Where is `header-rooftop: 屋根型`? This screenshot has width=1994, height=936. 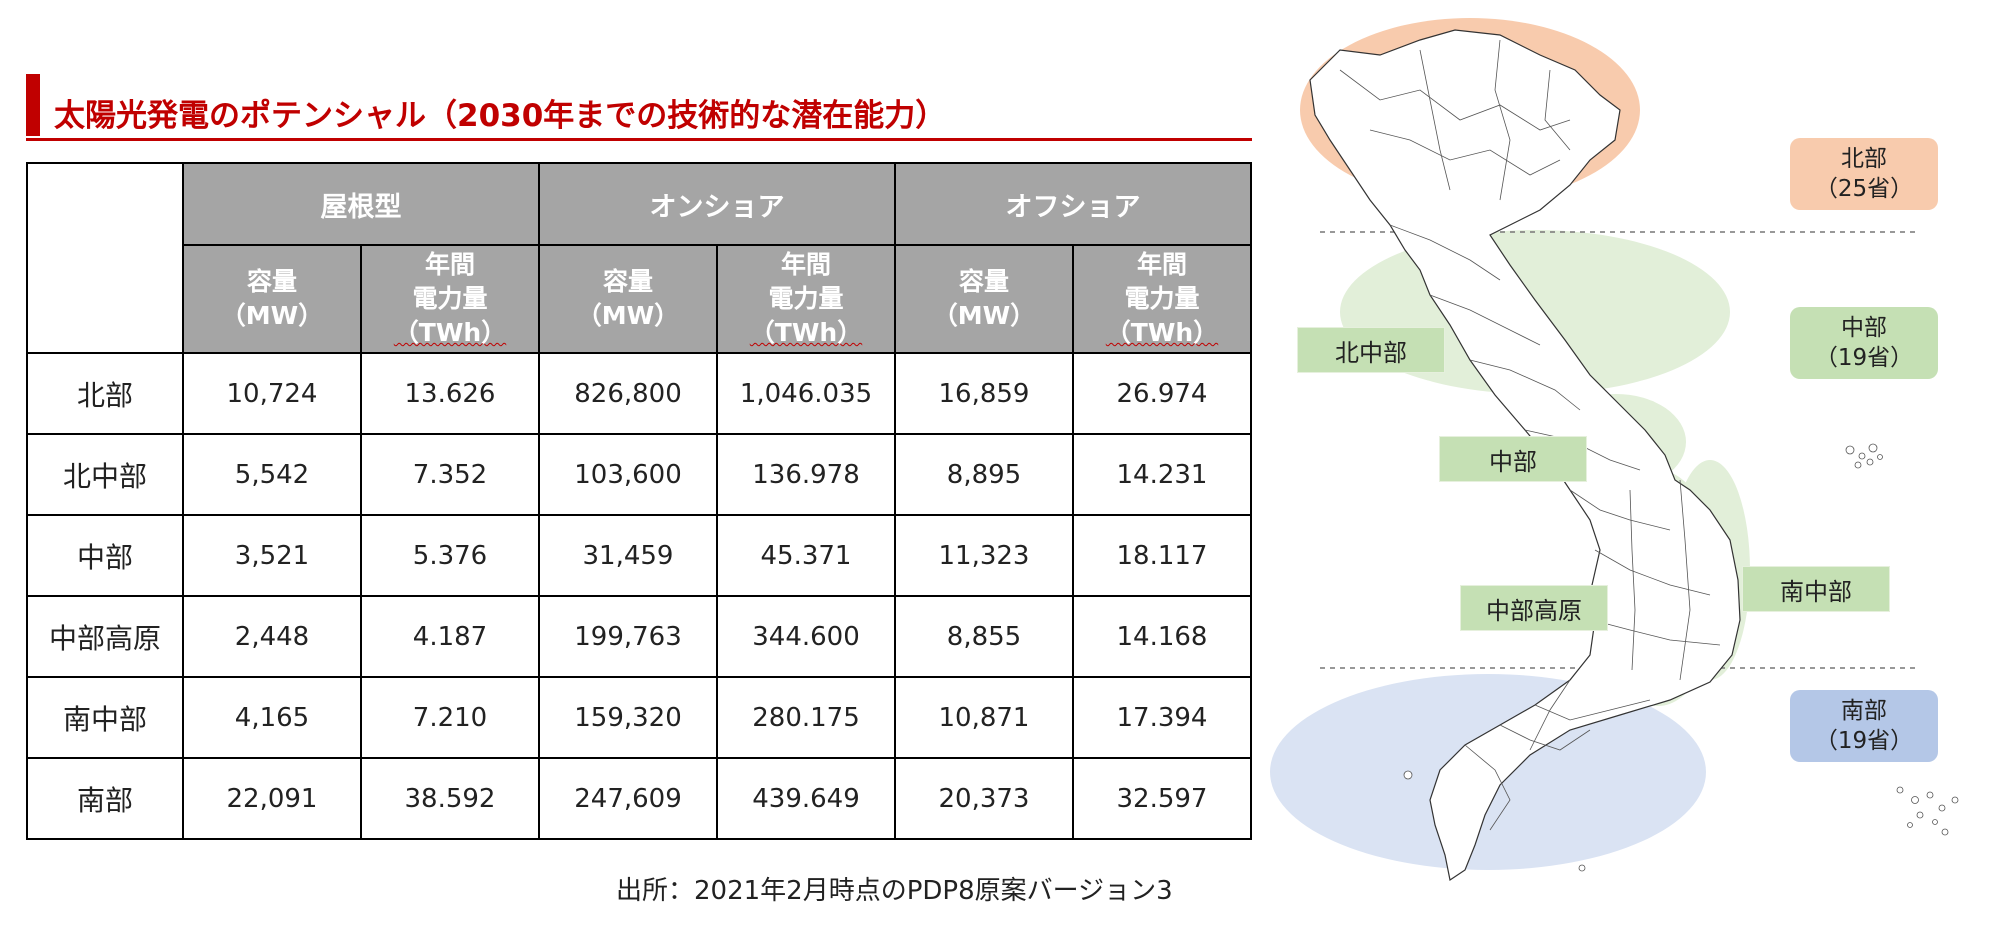
header-rooftop: 屋根型 is located at coordinates (361, 204).